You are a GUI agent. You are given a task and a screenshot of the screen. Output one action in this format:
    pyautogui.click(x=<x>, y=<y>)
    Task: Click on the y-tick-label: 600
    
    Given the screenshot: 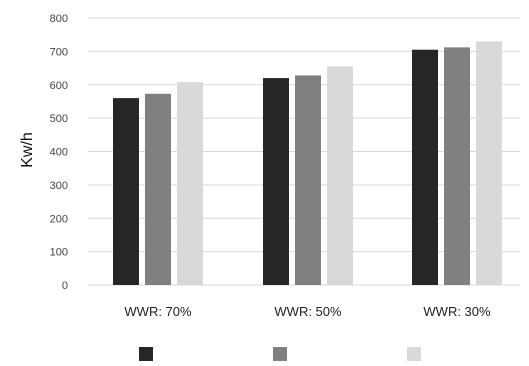 What is the action you would take?
    pyautogui.click(x=59, y=86)
    